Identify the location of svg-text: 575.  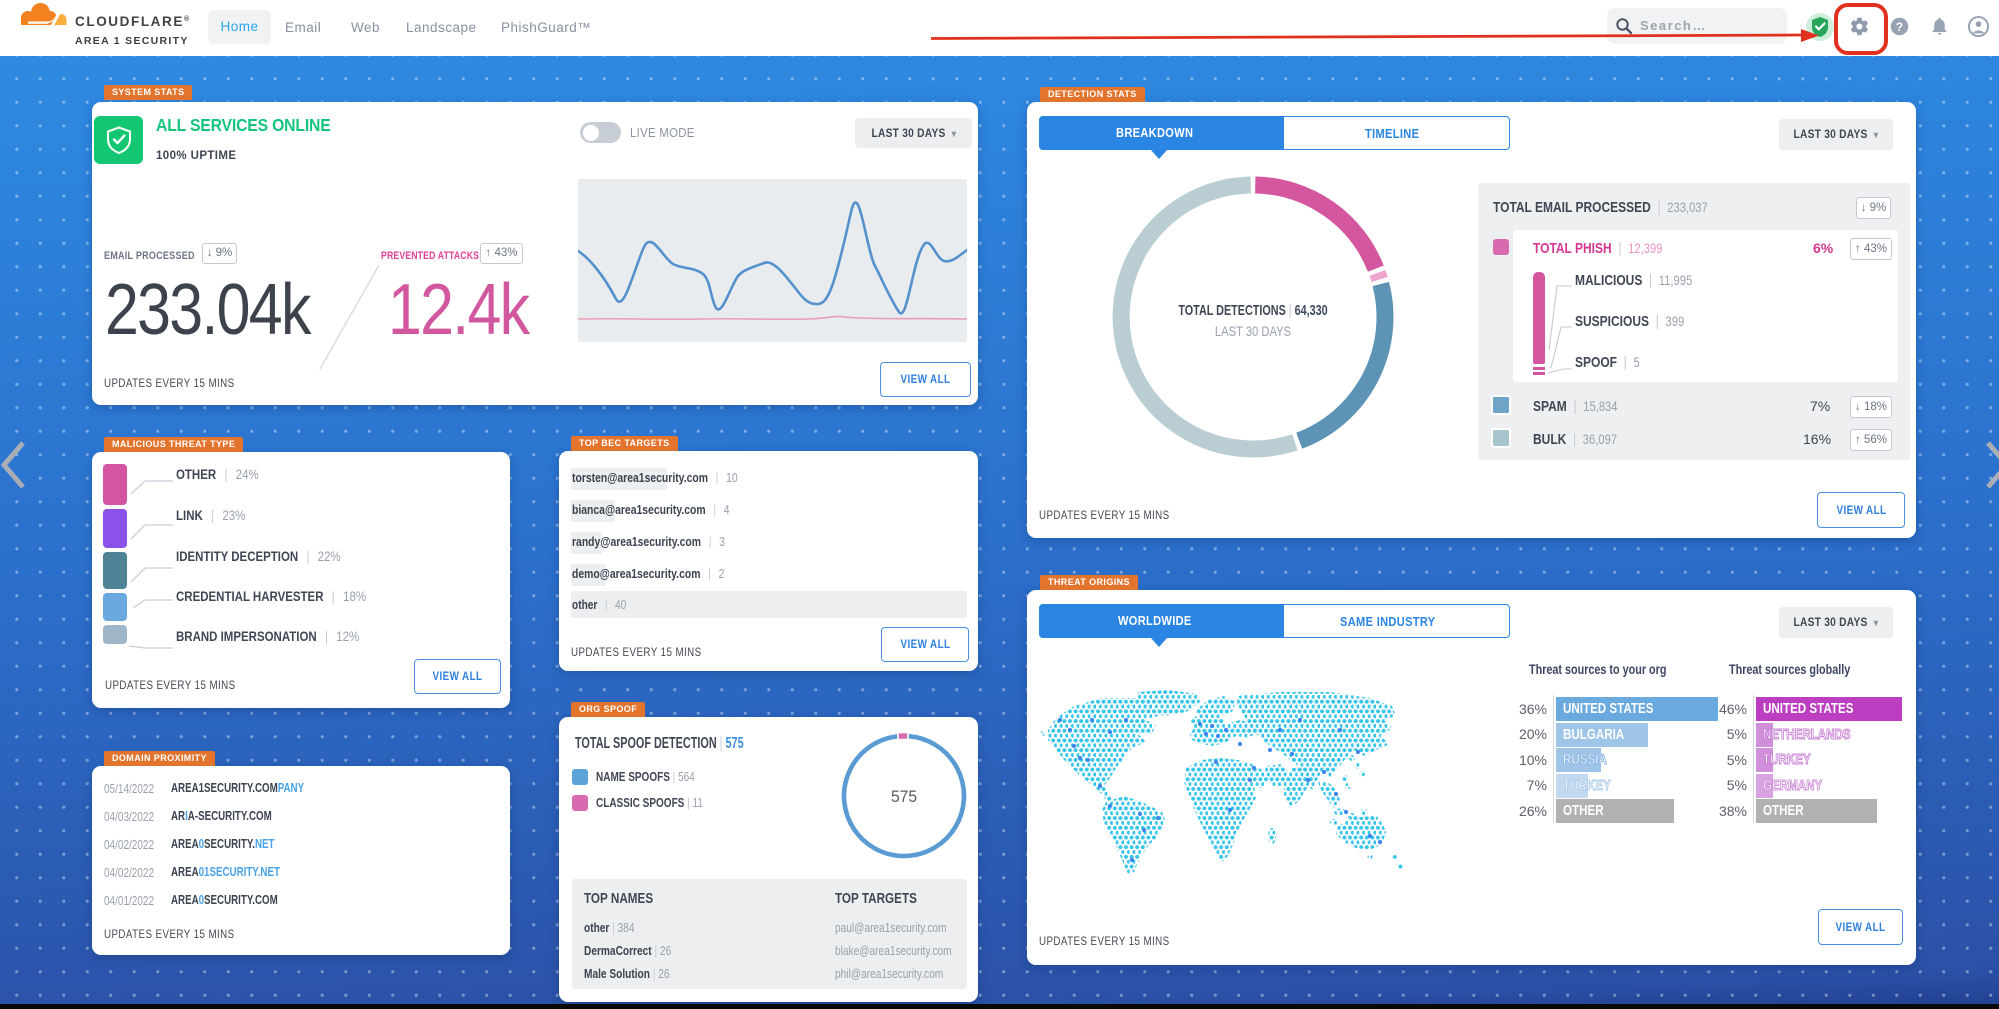
(904, 796).